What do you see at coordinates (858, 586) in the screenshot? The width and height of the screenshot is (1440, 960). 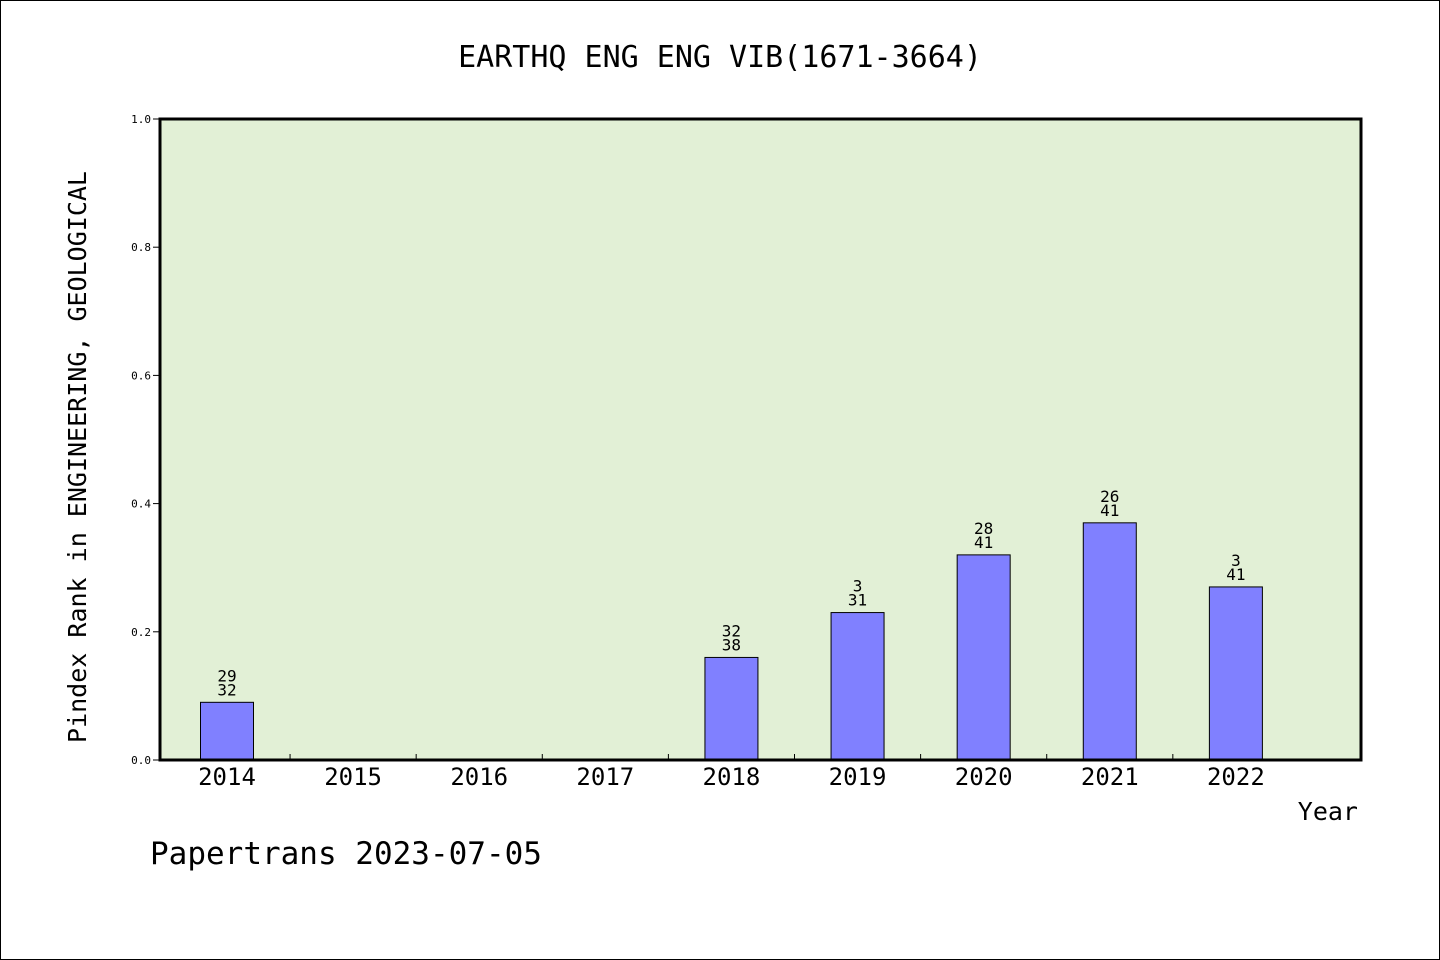 I see `bar-label-top-2019: 3` at bounding box center [858, 586].